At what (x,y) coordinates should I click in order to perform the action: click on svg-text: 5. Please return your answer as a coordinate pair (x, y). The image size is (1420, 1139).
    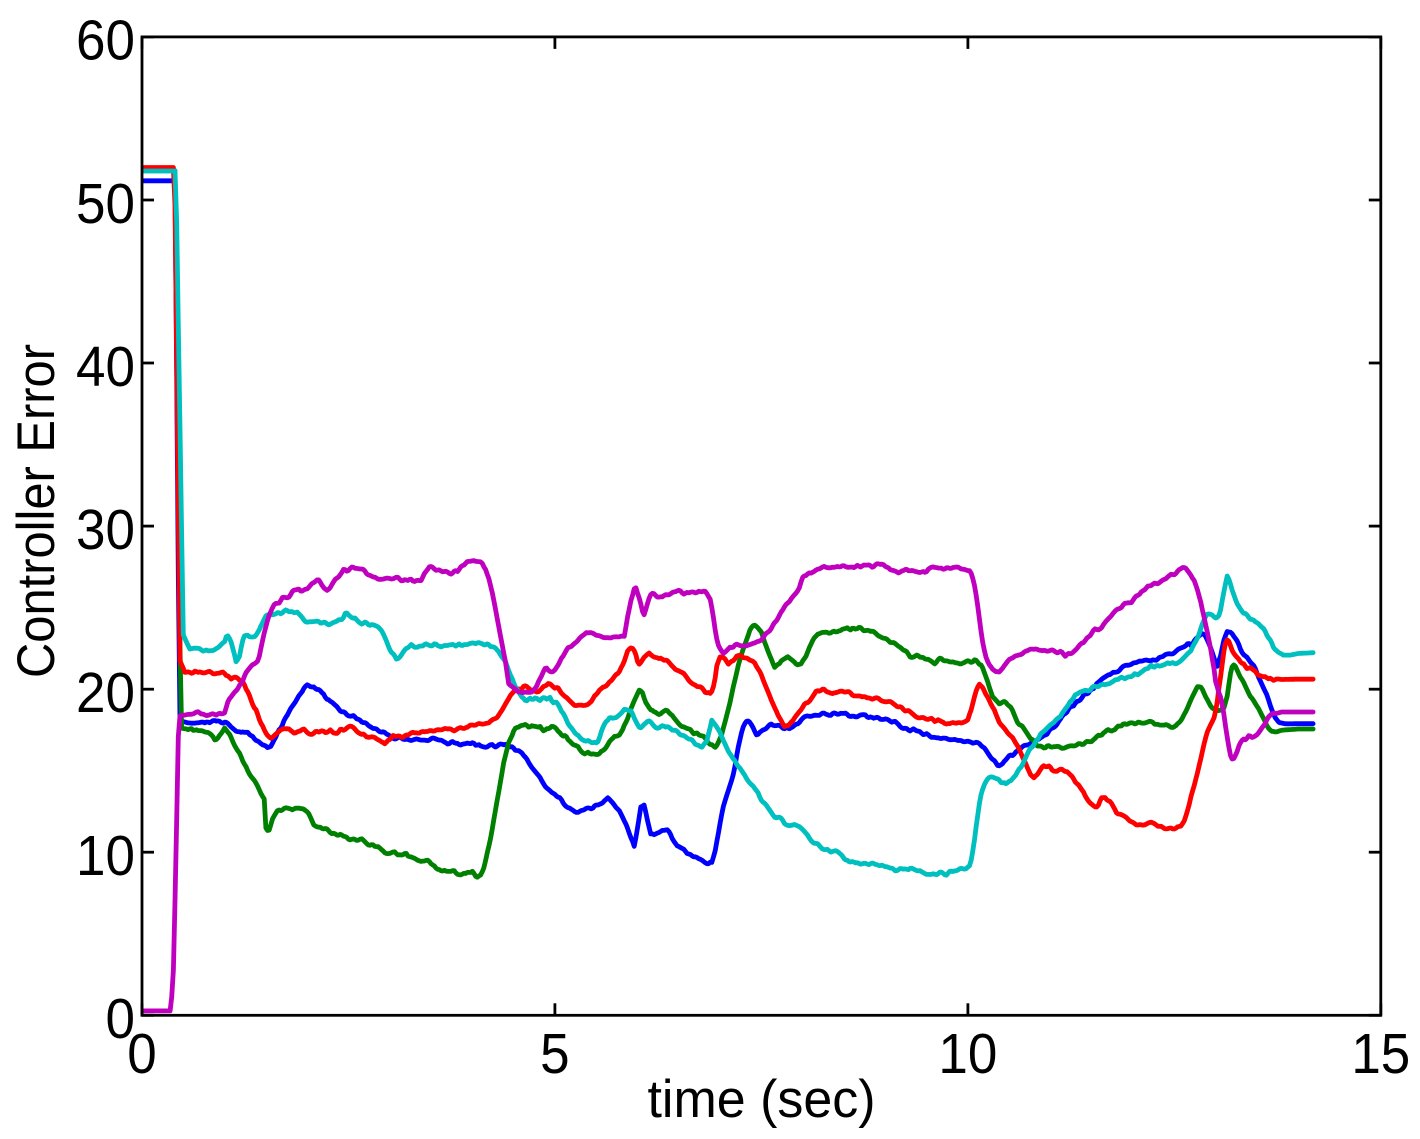
    Looking at the image, I should click on (554, 1053).